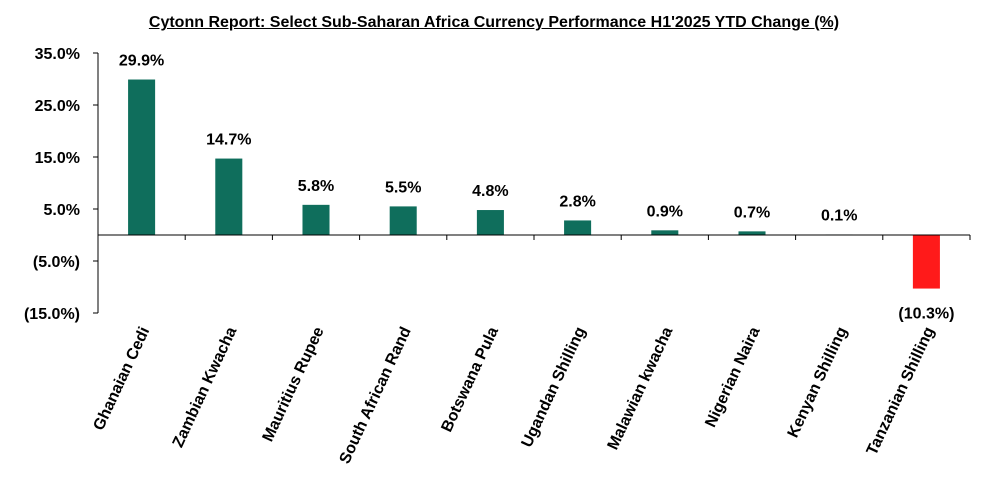 This screenshot has width=988, height=484. I want to click on y-tick-label: (15.0%), so click(52, 314).